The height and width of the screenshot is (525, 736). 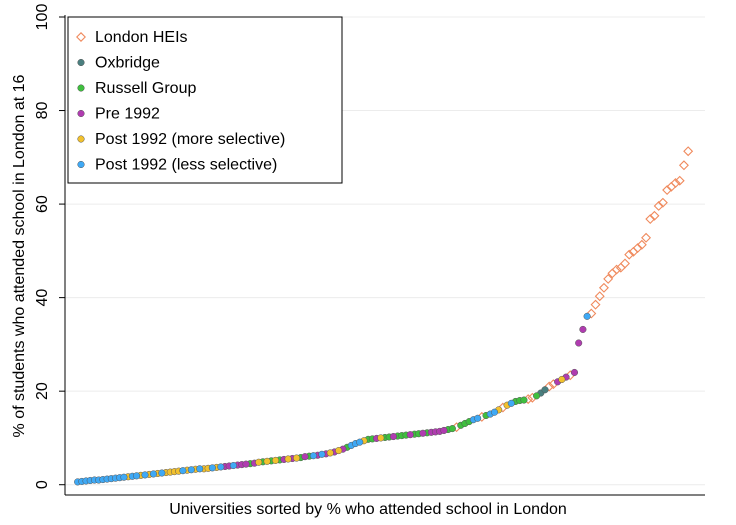 I want to click on series, so click(x=543, y=391).